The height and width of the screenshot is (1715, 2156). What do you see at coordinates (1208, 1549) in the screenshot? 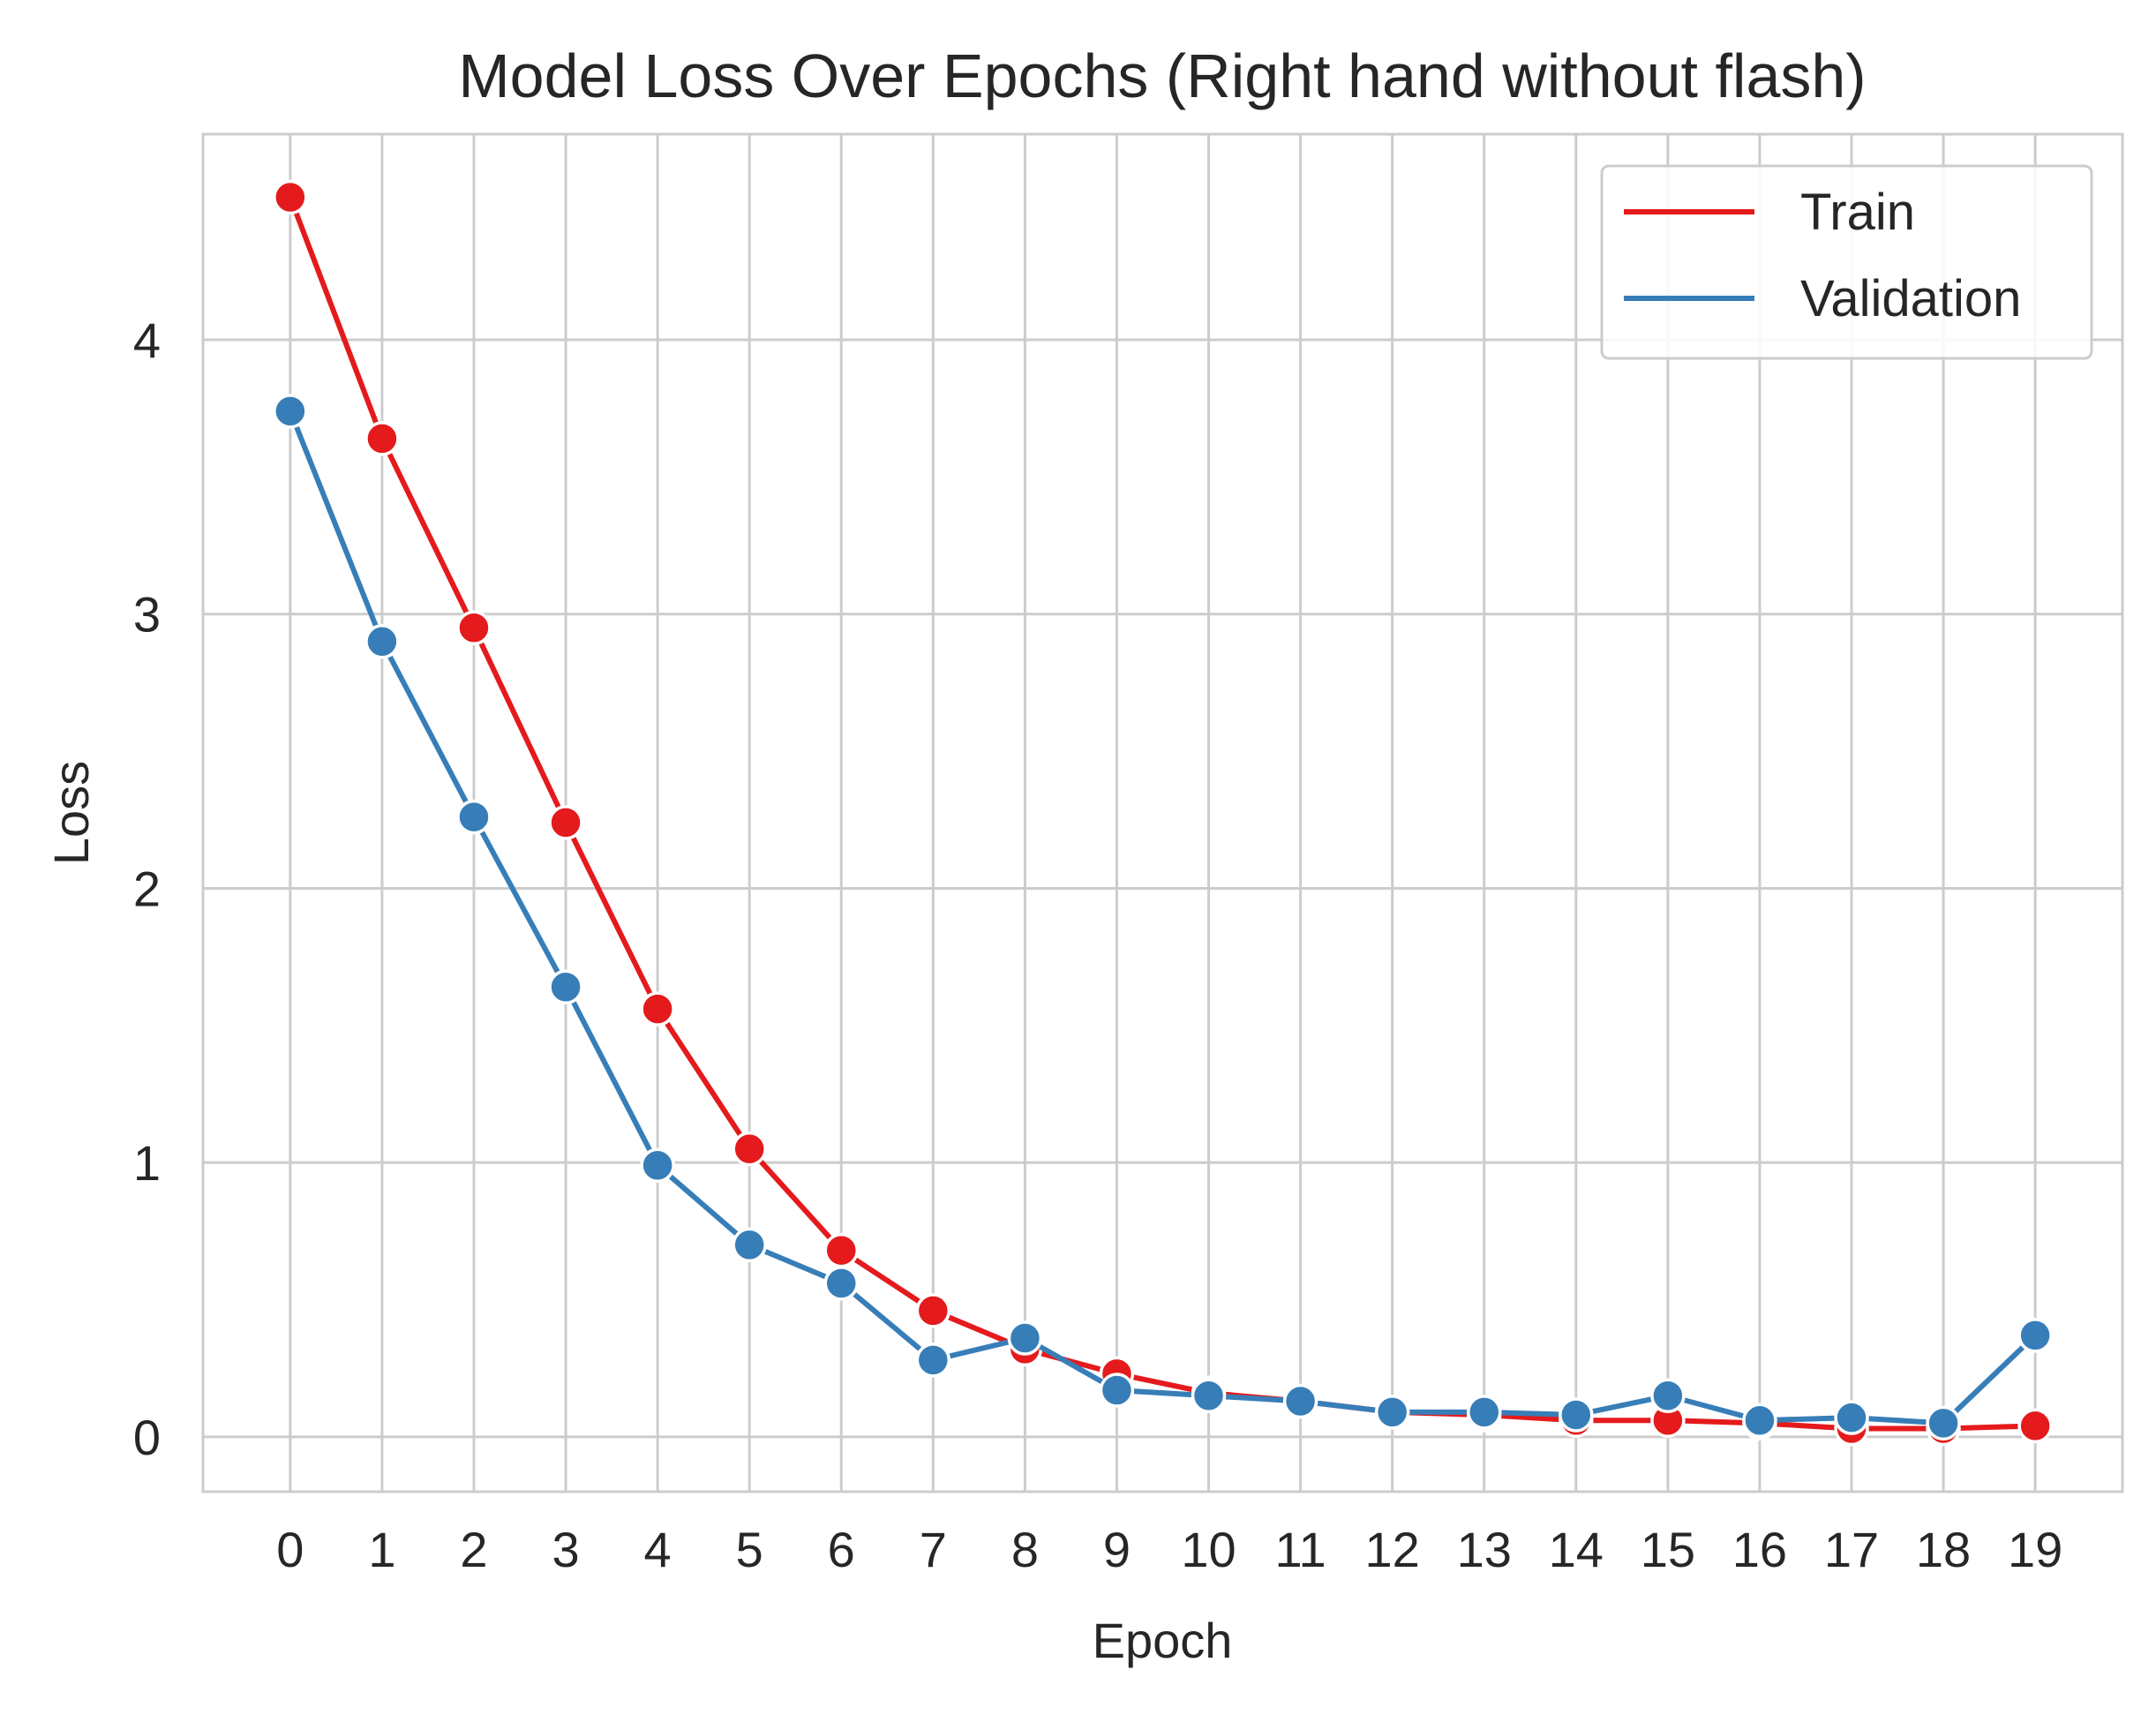
I see `x-tick-label: 10` at bounding box center [1208, 1549].